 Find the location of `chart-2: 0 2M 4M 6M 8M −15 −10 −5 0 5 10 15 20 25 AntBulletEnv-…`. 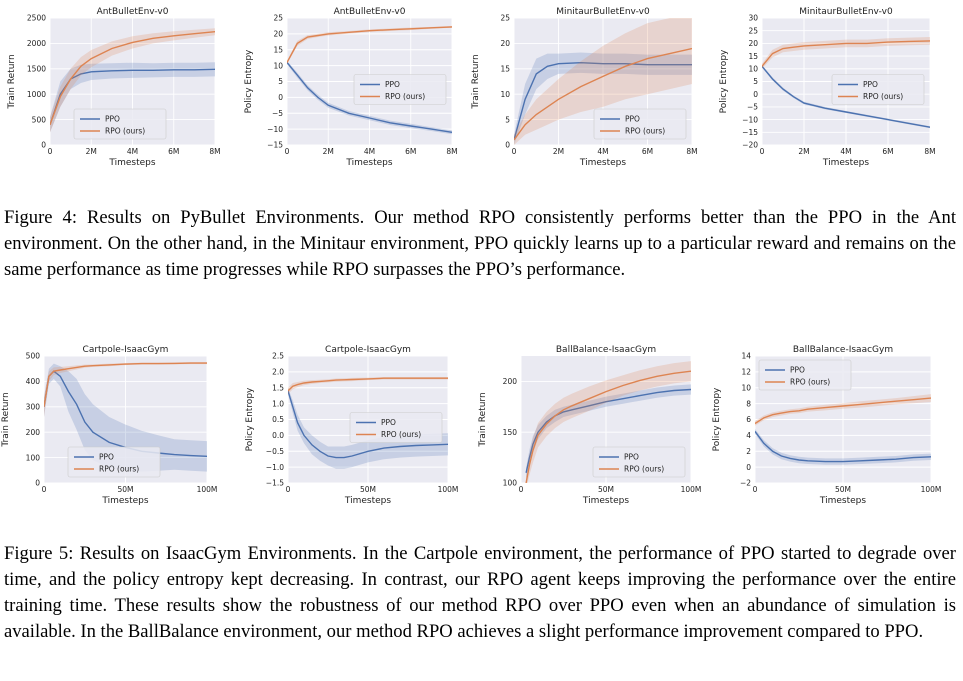

chart-2: 0 2M 4M 6M 8M −15 −10 −5 0 5 10 15 20 25 AntBulletEnv-… is located at coordinates (351, 87).